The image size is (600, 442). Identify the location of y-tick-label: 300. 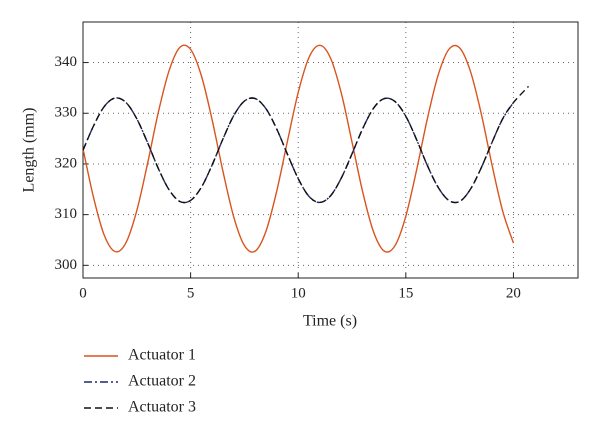
(66, 265).